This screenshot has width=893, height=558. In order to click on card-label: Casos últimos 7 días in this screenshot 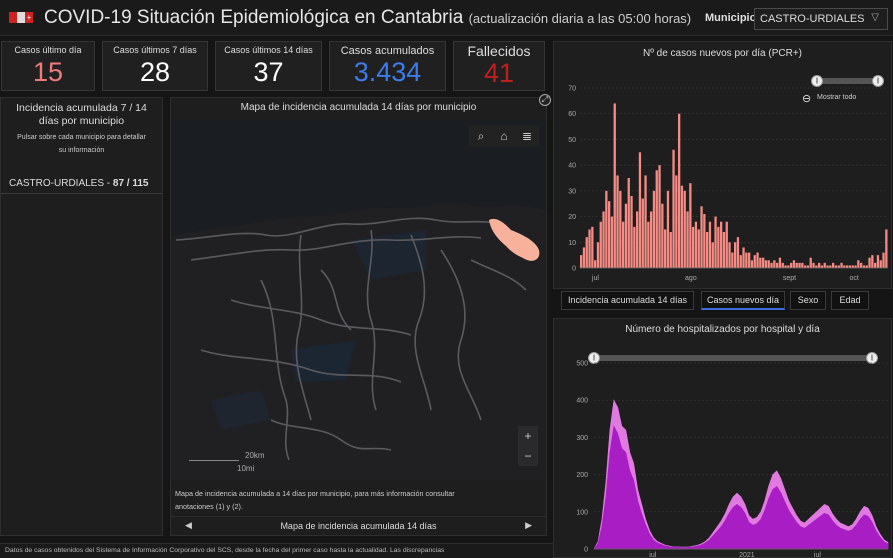, I will do `click(155, 50)`.